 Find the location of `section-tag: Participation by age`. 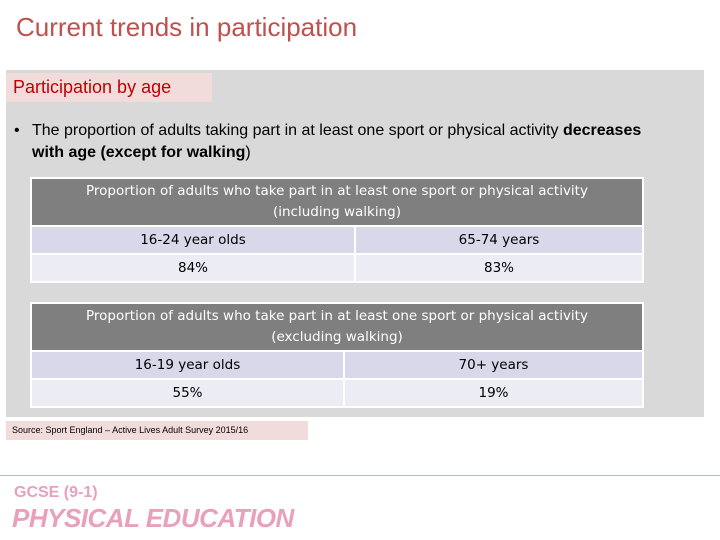

section-tag: Participation by age is located at coordinates (109, 87).